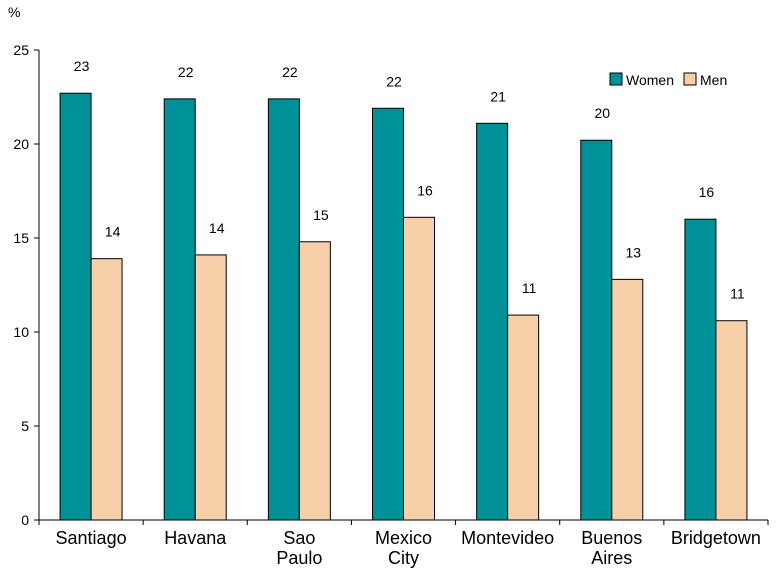  What do you see at coordinates (21, 332) in the screenshot?
I see `y-tick-label: 10` at bounding box center [21, 332].